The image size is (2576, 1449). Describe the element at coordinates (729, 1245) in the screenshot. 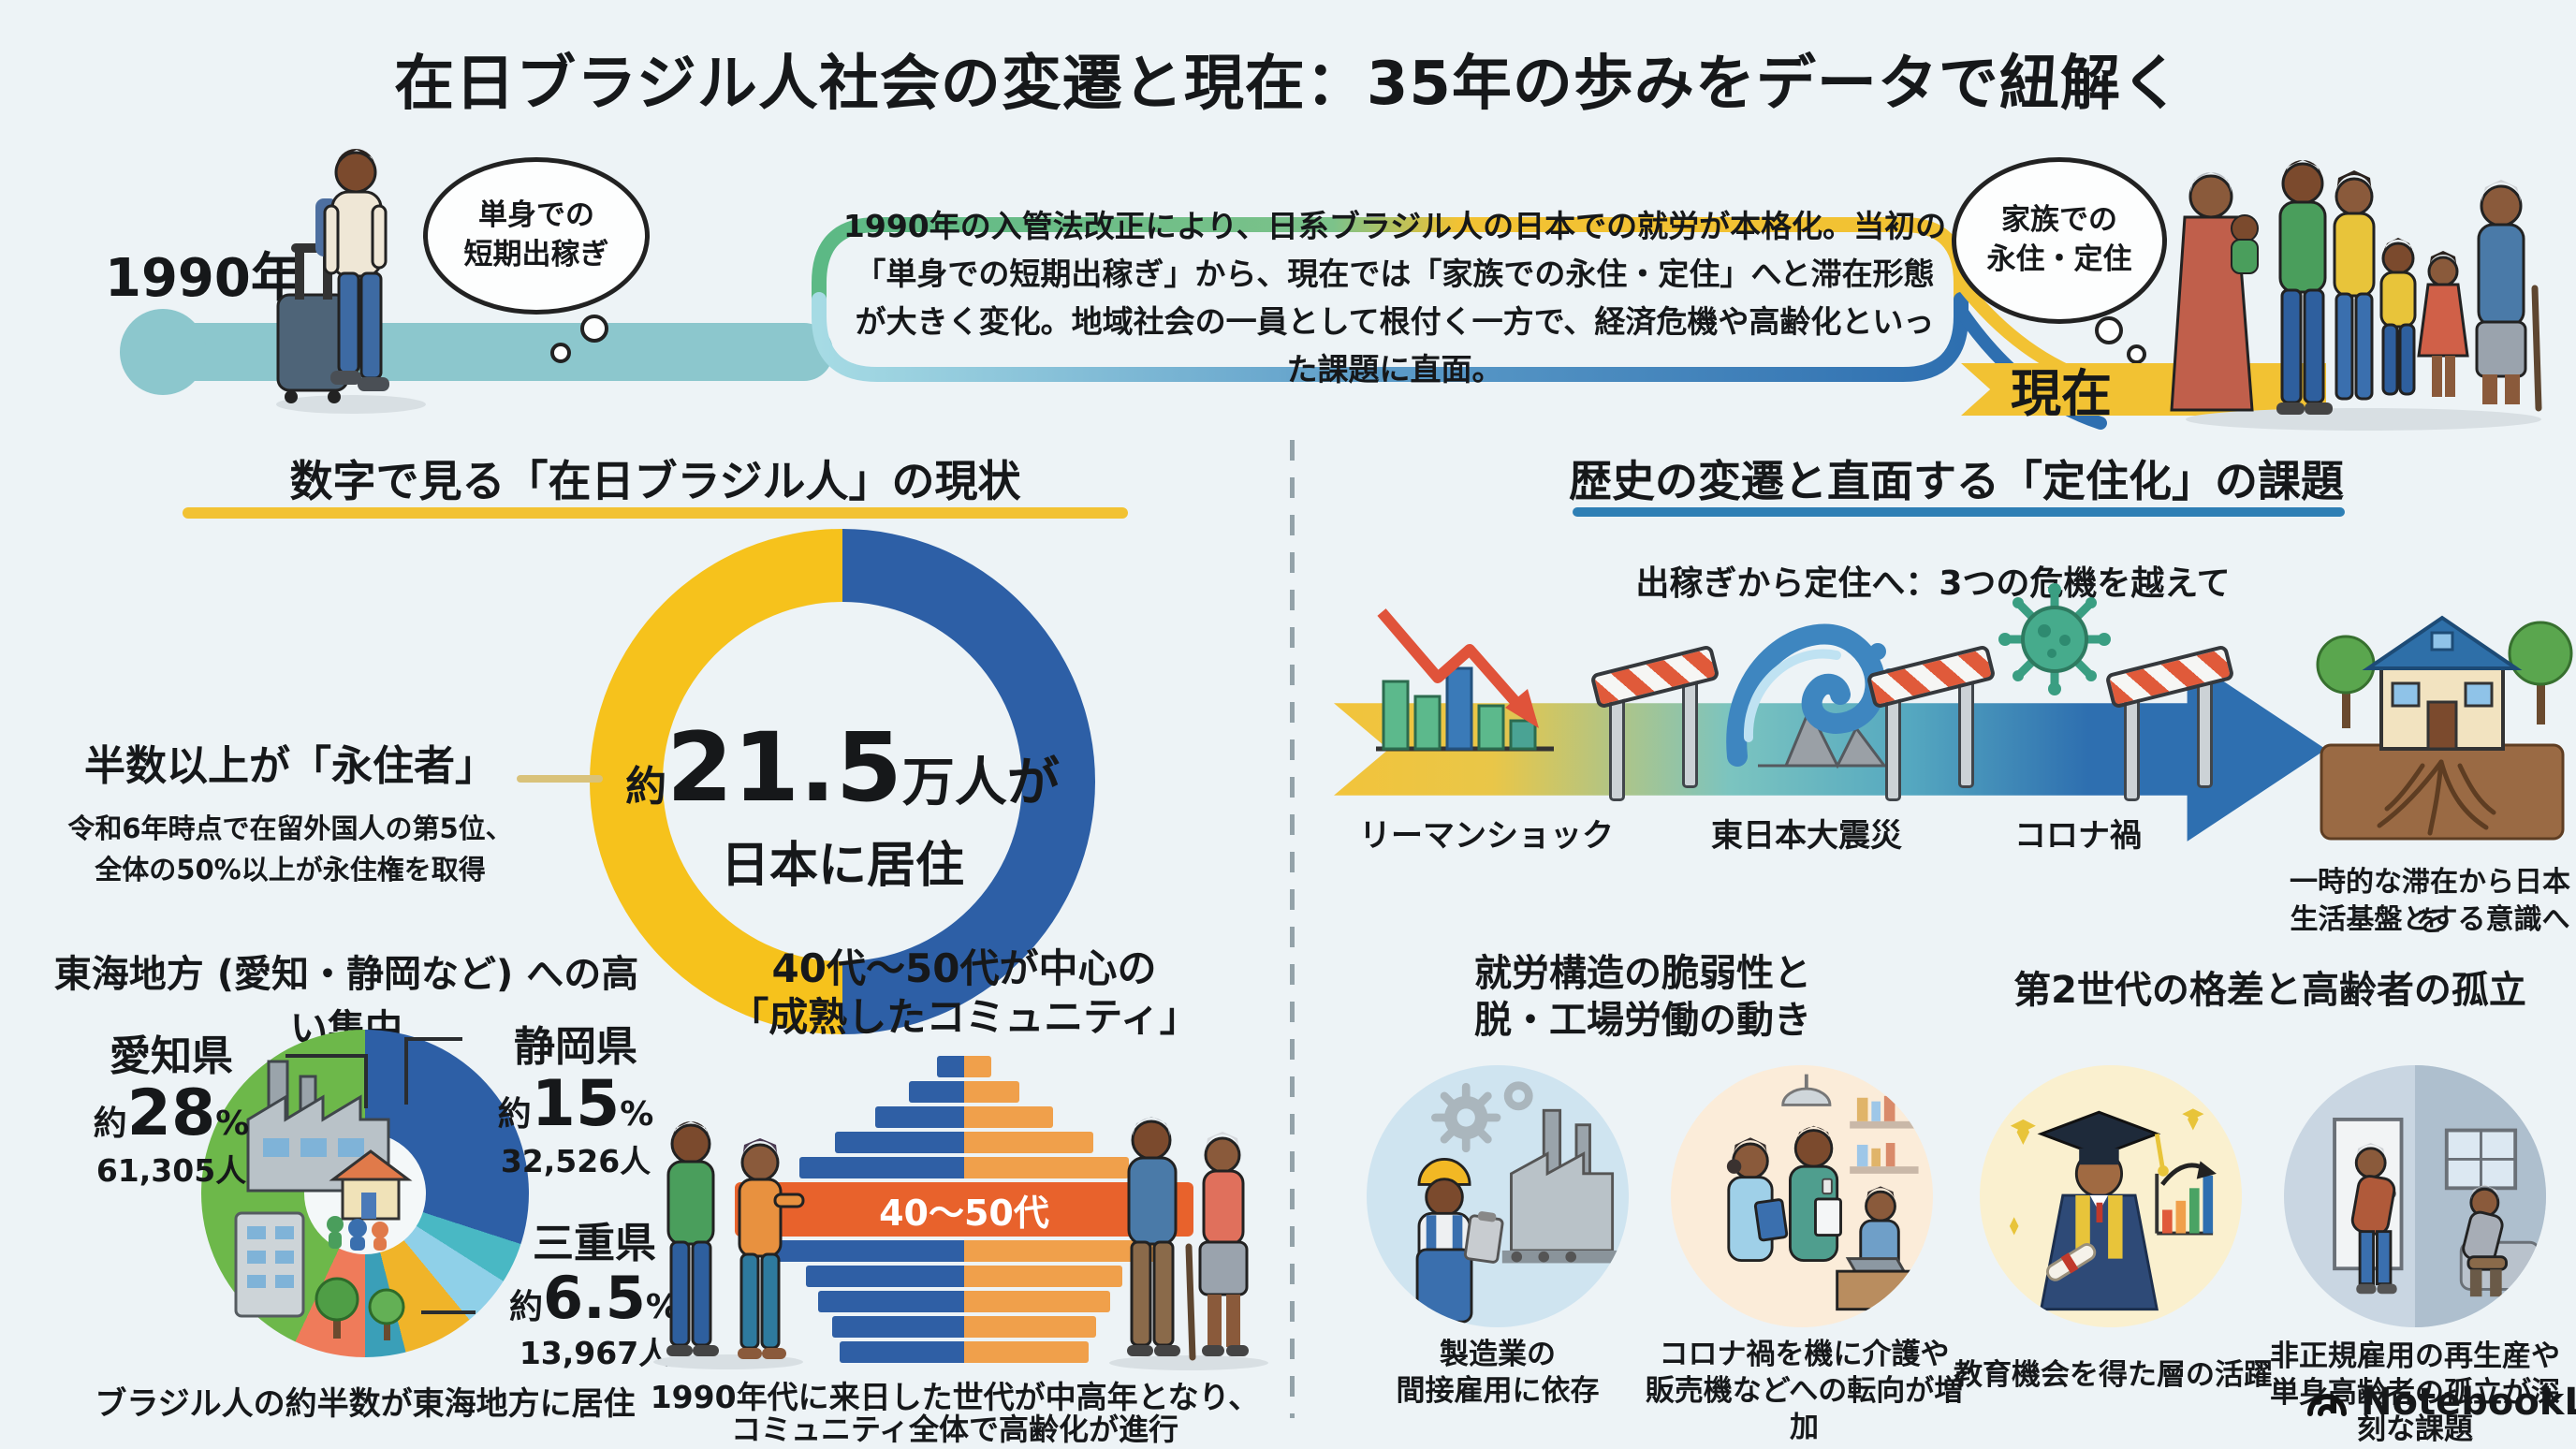

I see `middle-aged-couple-illustration` at that location.